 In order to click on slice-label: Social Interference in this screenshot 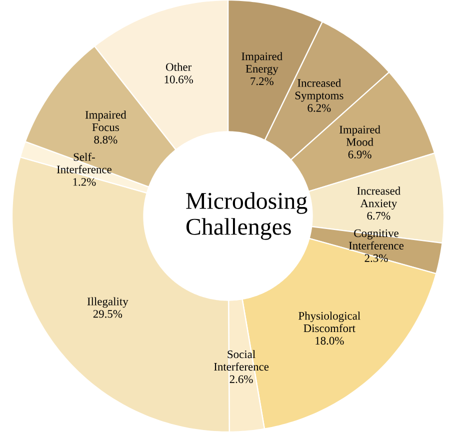, I will do `click(241, 360)`.